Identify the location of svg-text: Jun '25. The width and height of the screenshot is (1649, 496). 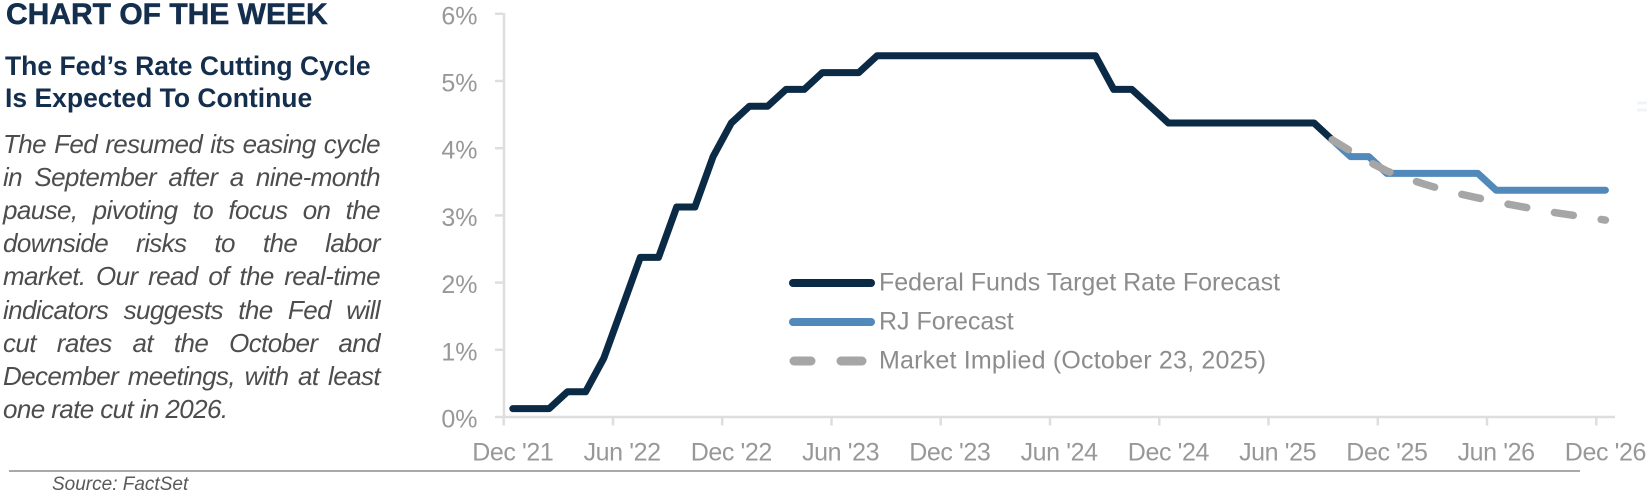
(1277, 453).